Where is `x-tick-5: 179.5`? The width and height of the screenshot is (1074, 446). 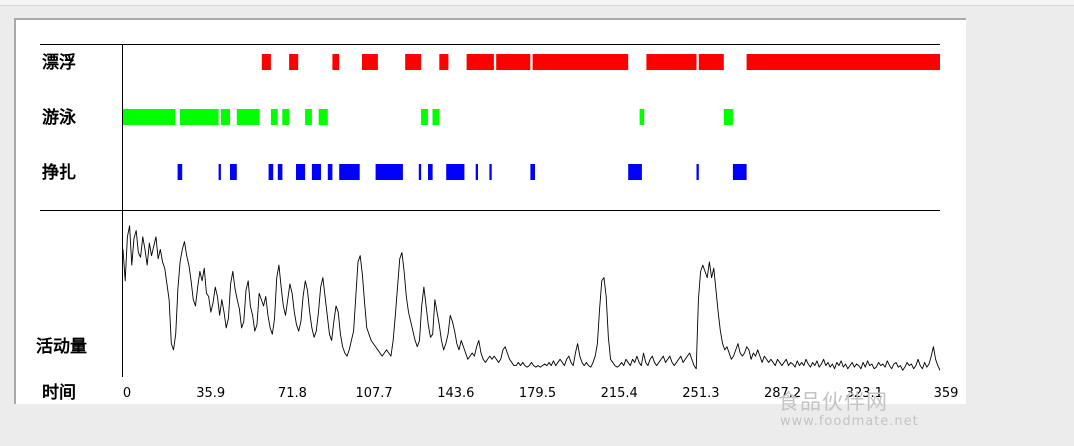
x-tick-5: 179.5 is located at coordinates (537, 393).